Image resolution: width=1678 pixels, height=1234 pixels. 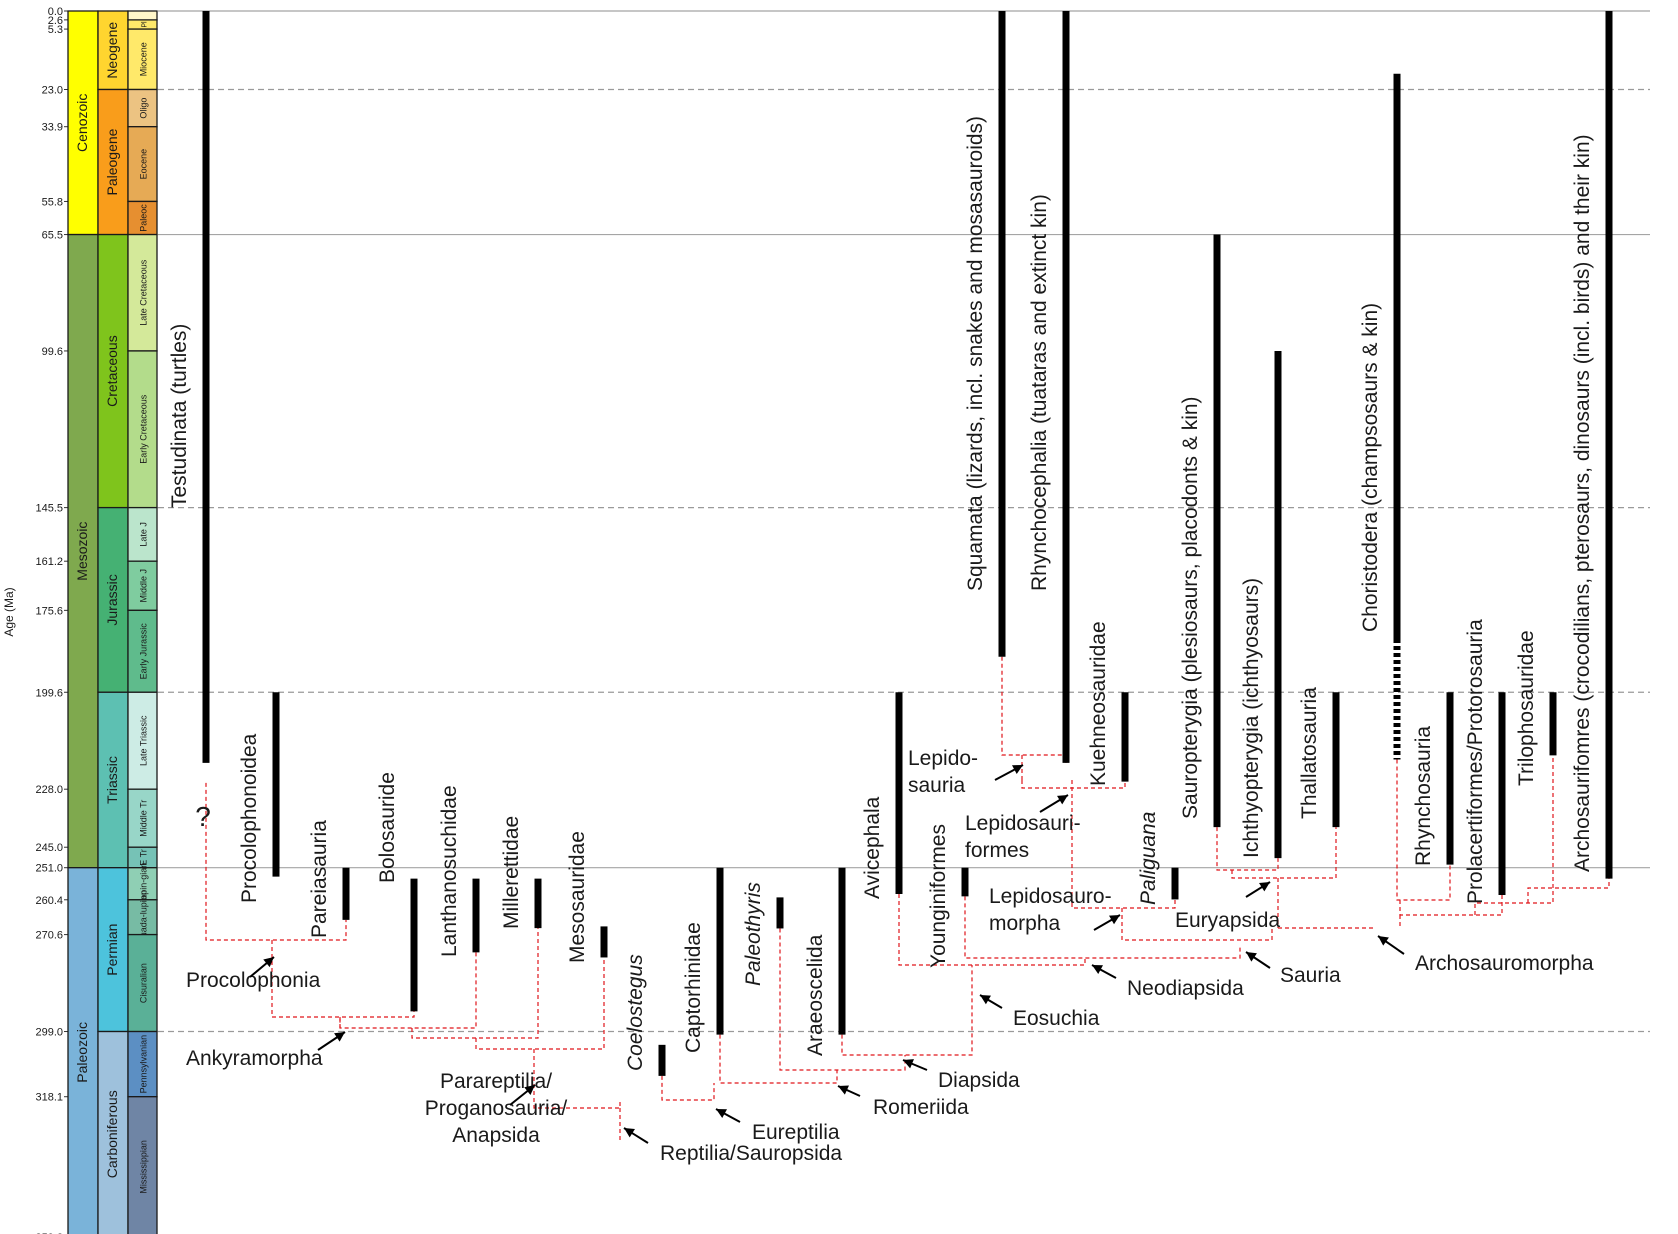 What do you see at coordinates (55, 12) in the screenshot?
I see `tick-label: 0.0` at bounding box center [55, 12].